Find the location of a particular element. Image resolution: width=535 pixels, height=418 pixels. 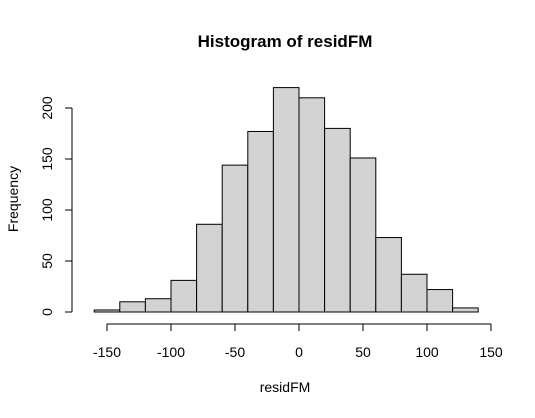

x-axis-label: residFM is located at coordinates (285, 387).